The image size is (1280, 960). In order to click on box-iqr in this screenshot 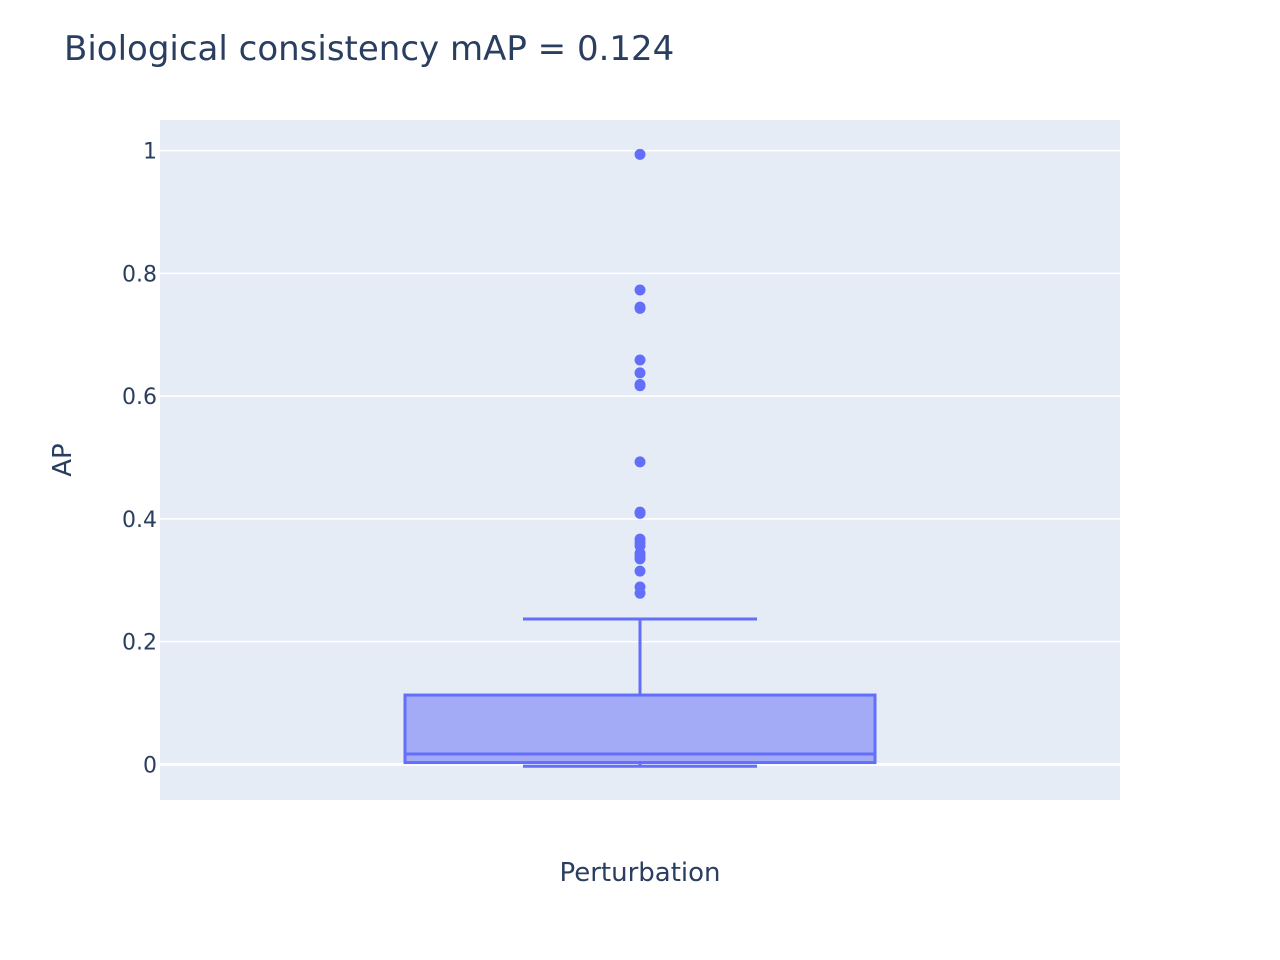, I will do `click(640, 729)`.